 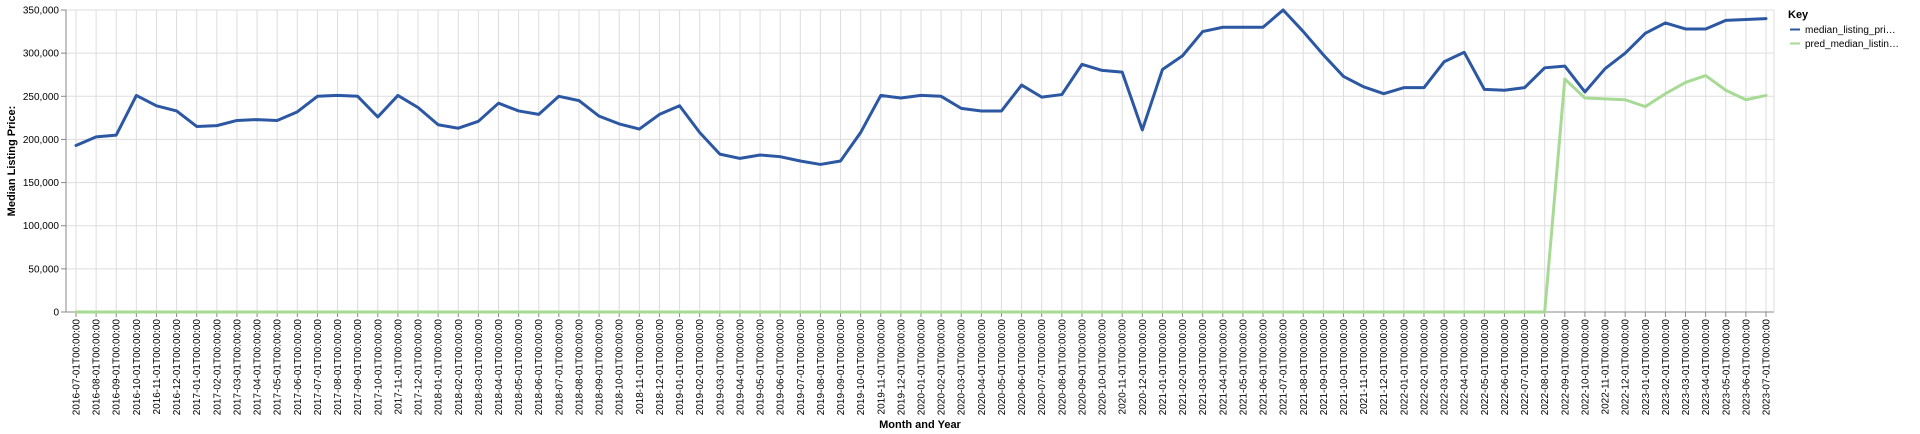 What do you see at coordinates (1203, 367) in the screenshot?
I see `x-tick-label: 2021-03-01T00:00:00` at bounding box center [1203, 367].